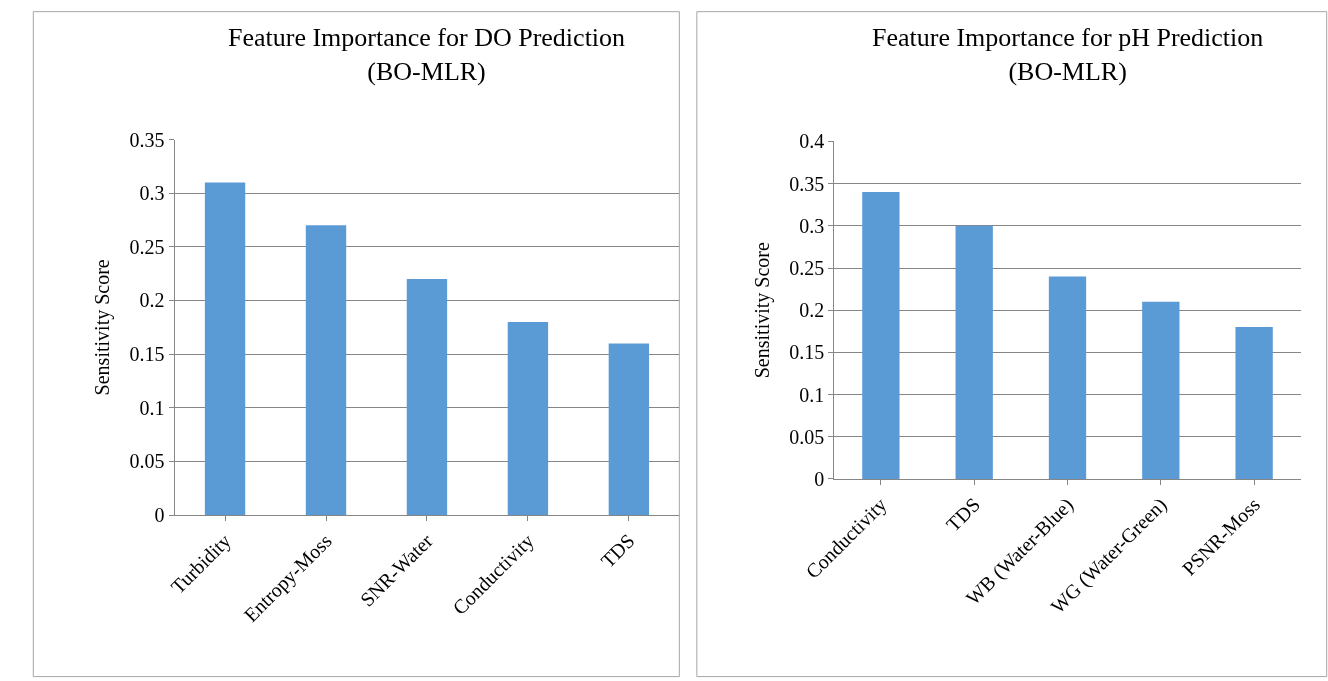  Describe the element at coordinates (427, 54) in the screenshot. I see `chart-title: Feature Importance for DO Prediction (BO-MLR)` at that location.